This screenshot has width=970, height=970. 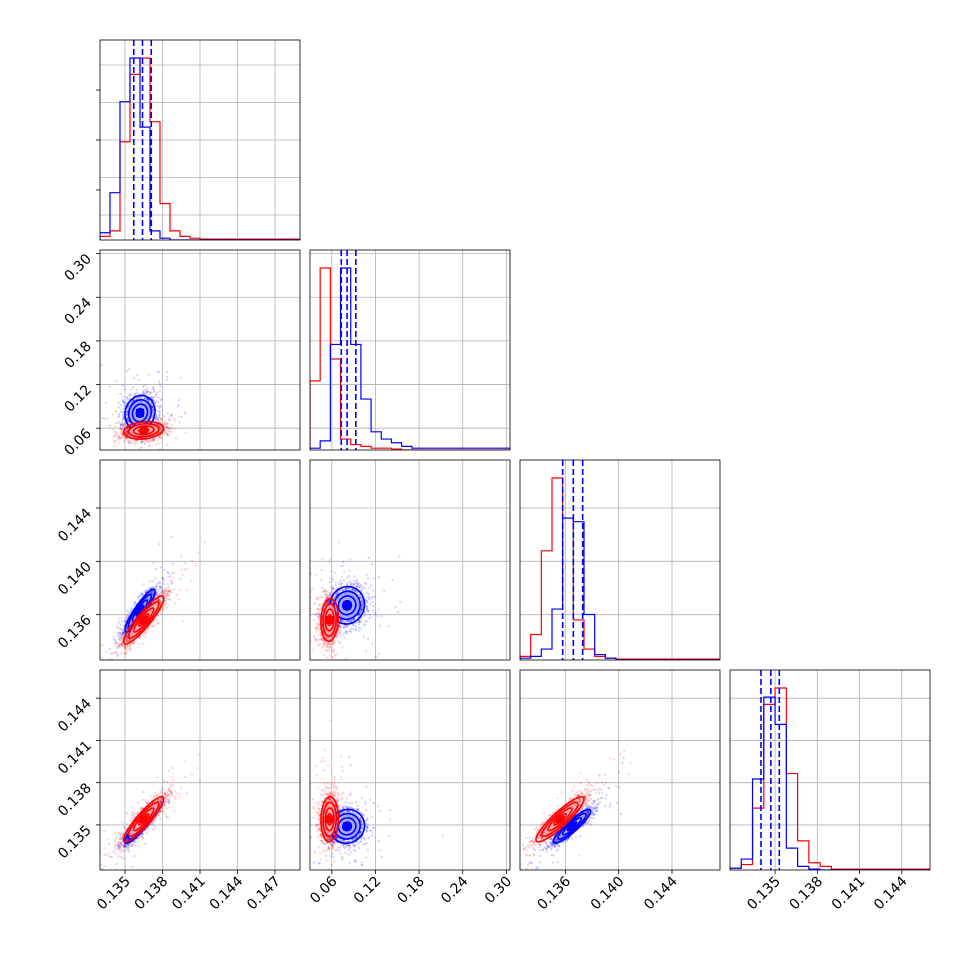 What do you see at coordinates (620, 791) in the screenshot?
I see `scatter-panel-3-2: 0.136 0.140 0.144` at bounding box center [620, 791].